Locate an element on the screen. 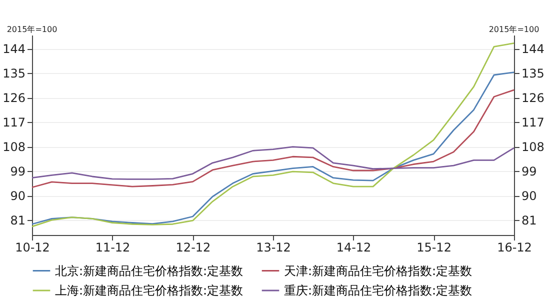  y2-tick-label: 117 is located at coordinates (533, 123).